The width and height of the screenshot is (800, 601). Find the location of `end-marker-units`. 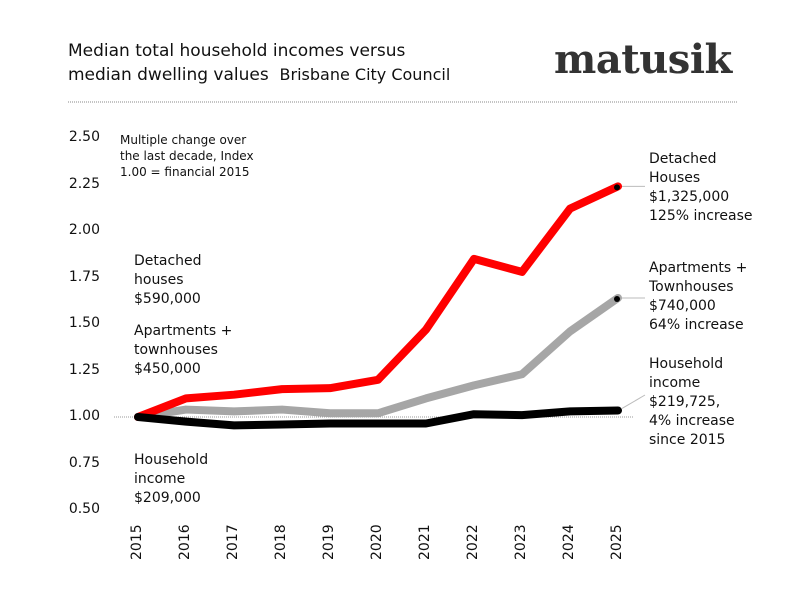

end-marker-units is located at coordinates (617, 298).